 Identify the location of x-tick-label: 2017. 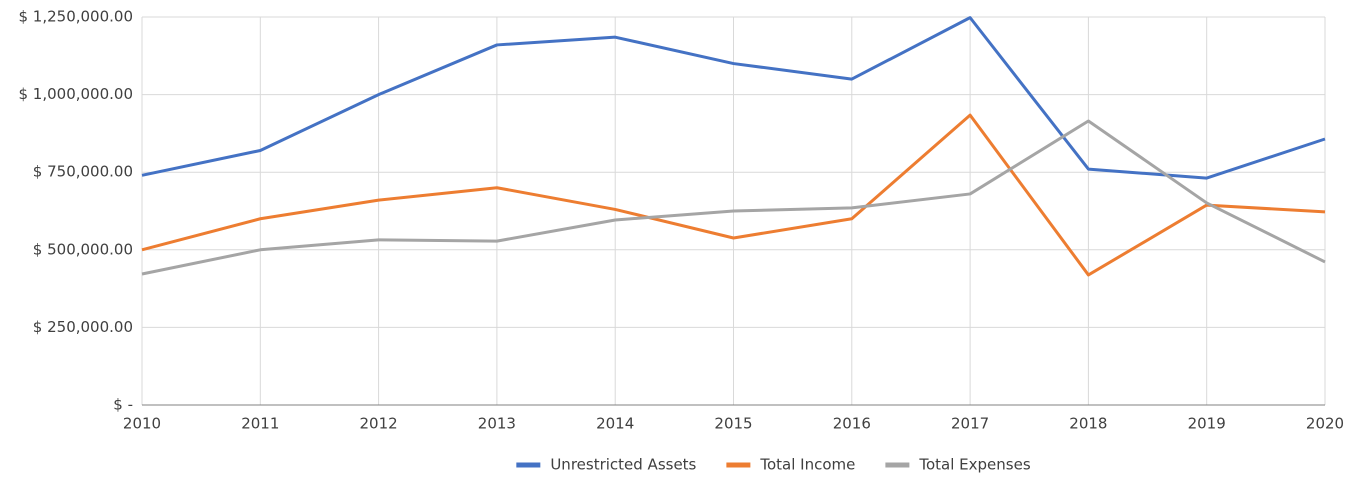
(970, 424).